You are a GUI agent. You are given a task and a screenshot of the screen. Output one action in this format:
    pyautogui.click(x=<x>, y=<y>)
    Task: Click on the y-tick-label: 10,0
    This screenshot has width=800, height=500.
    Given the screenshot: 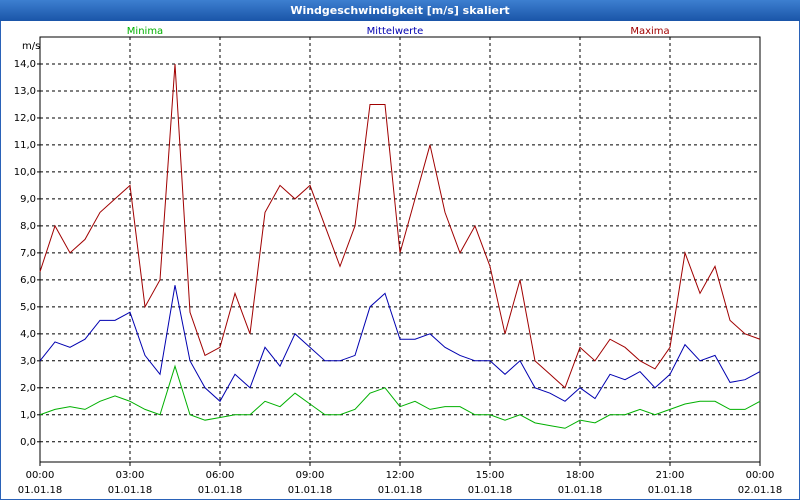 What is the action you would take?
    pyautogui.click(x=25, y=172)
    